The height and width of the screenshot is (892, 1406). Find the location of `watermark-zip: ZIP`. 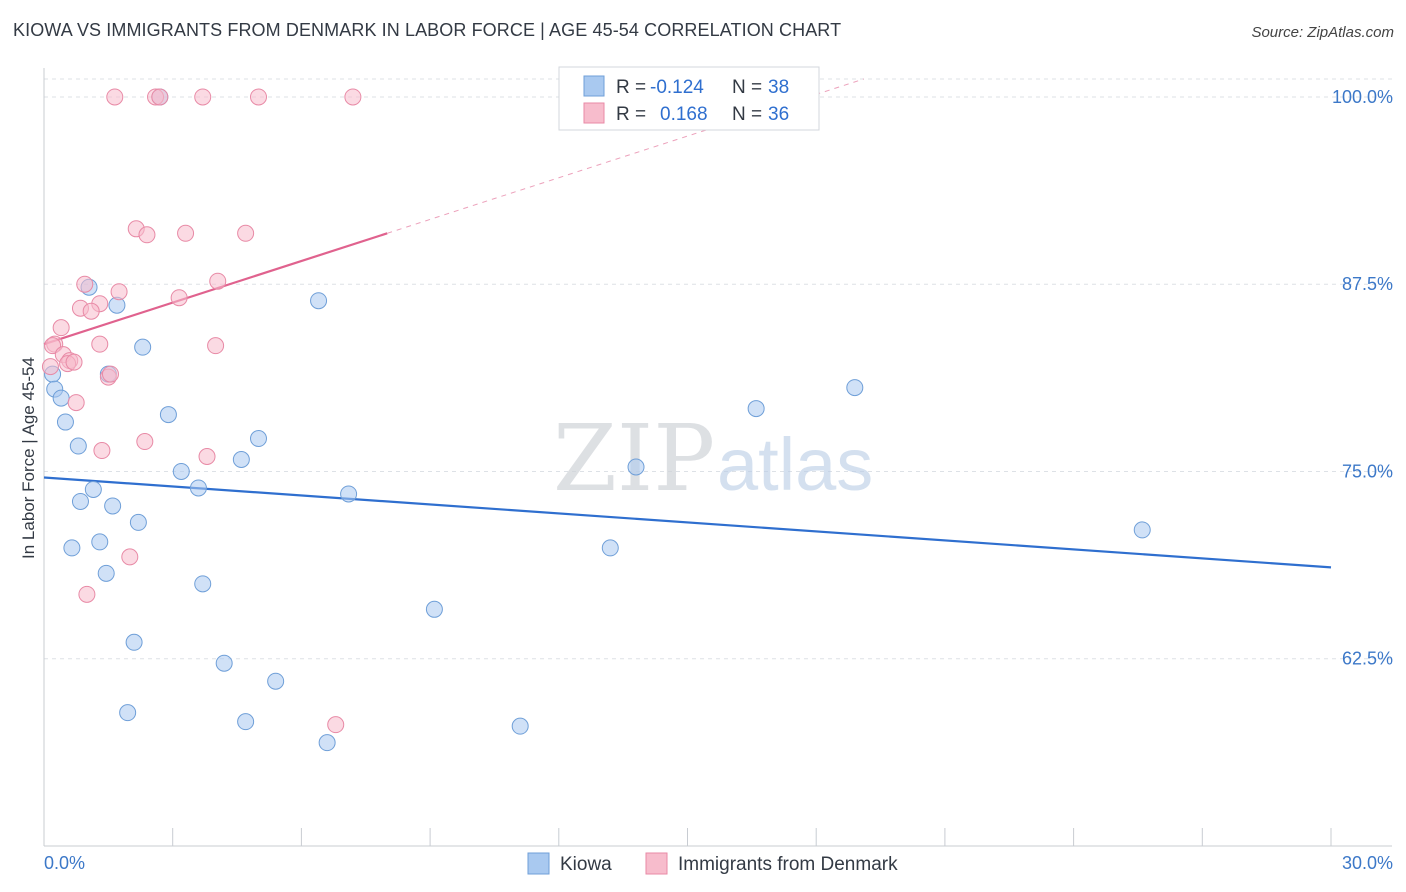

watermark-zip: ZIP is located at coordinates (634, 458).